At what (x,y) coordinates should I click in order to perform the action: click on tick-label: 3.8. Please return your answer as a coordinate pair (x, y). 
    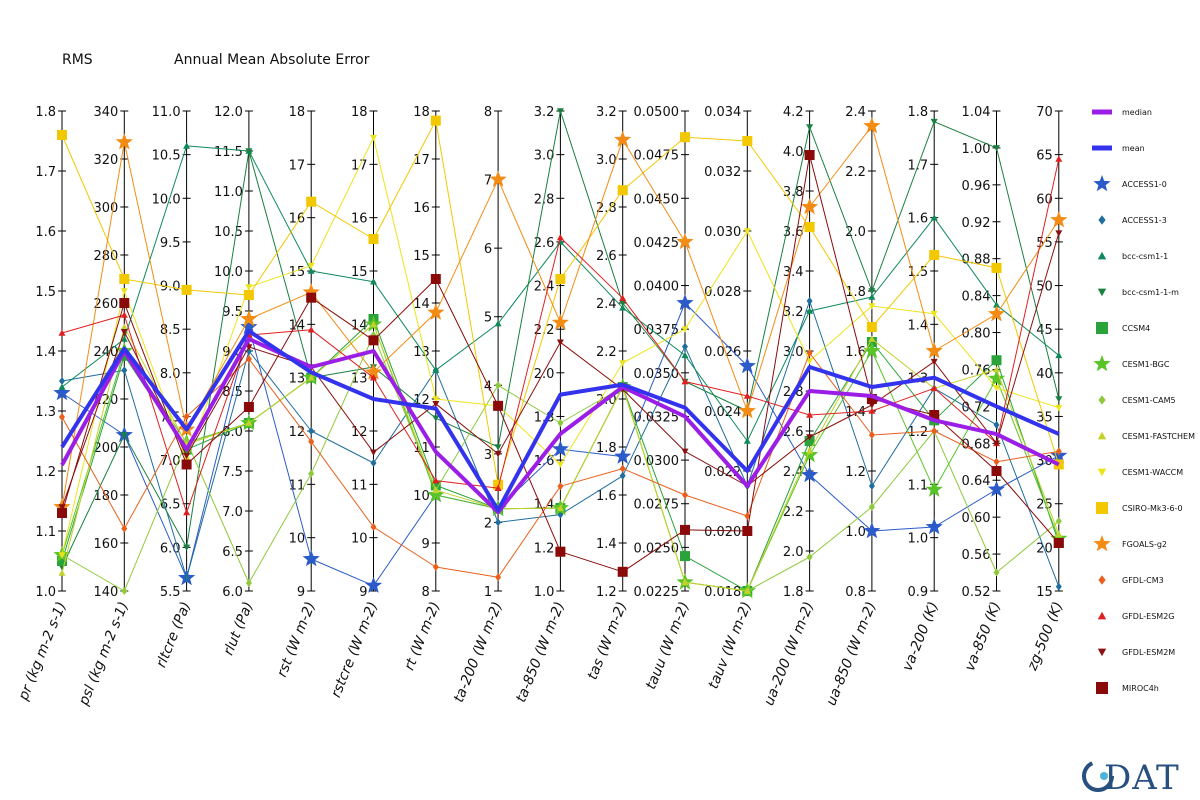
    Looking at the image, I should click on (793, 192).